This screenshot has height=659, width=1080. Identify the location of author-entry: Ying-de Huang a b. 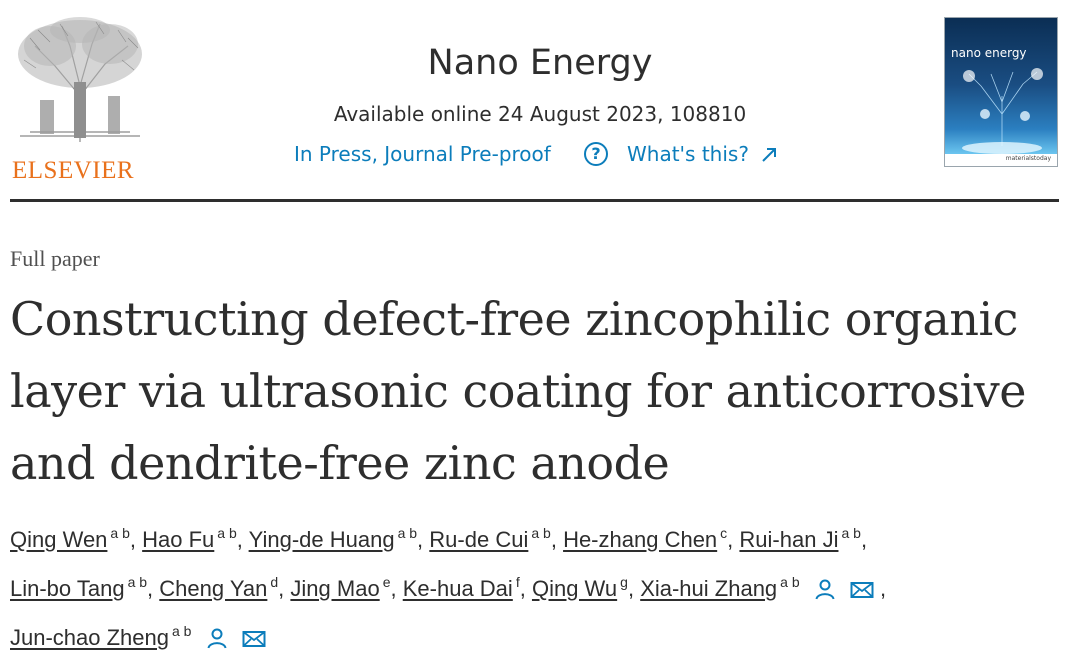
(333, 538).